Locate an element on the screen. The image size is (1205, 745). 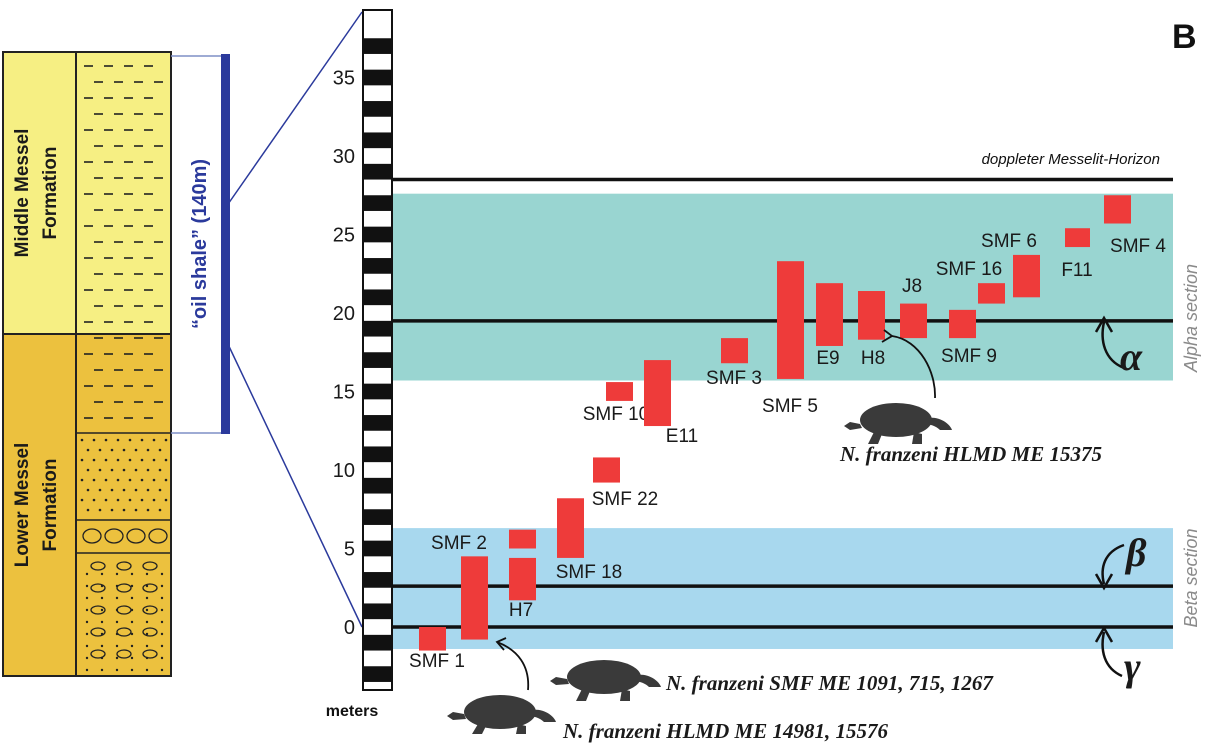
tick-label-0: 0 is located at coordinates (349, 628).